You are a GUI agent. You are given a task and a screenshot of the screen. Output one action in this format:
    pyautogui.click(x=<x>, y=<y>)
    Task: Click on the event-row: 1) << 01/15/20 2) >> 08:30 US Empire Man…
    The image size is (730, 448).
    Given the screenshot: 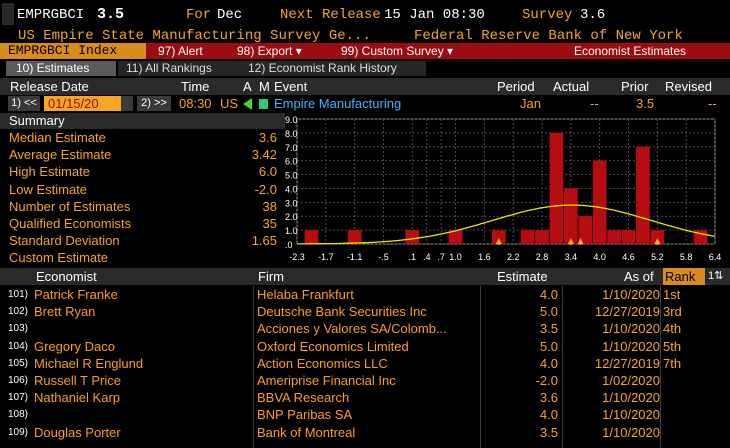 What is the action you would take?
    pyautogui.click(x=365, y=104)
    